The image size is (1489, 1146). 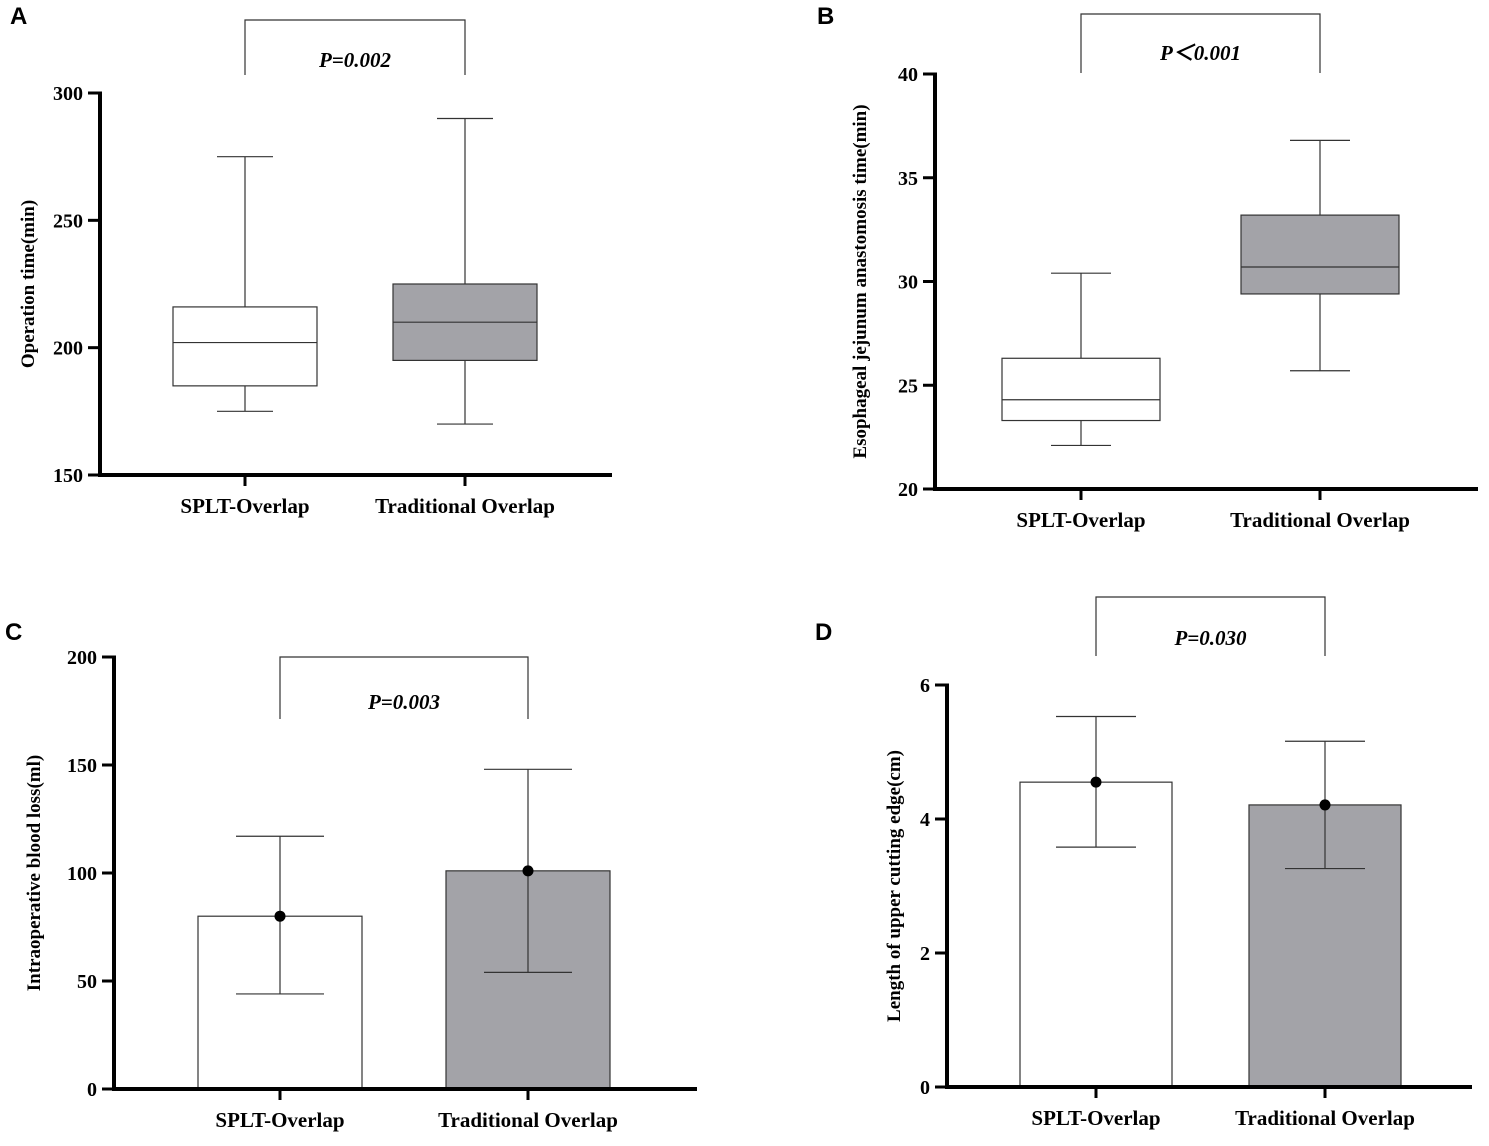 What do you see at coordinates (894, 886) in the screenshot?
I see `y-axis-label: Length of upper cutting edge(cm)` at bounding box center [894, 886].